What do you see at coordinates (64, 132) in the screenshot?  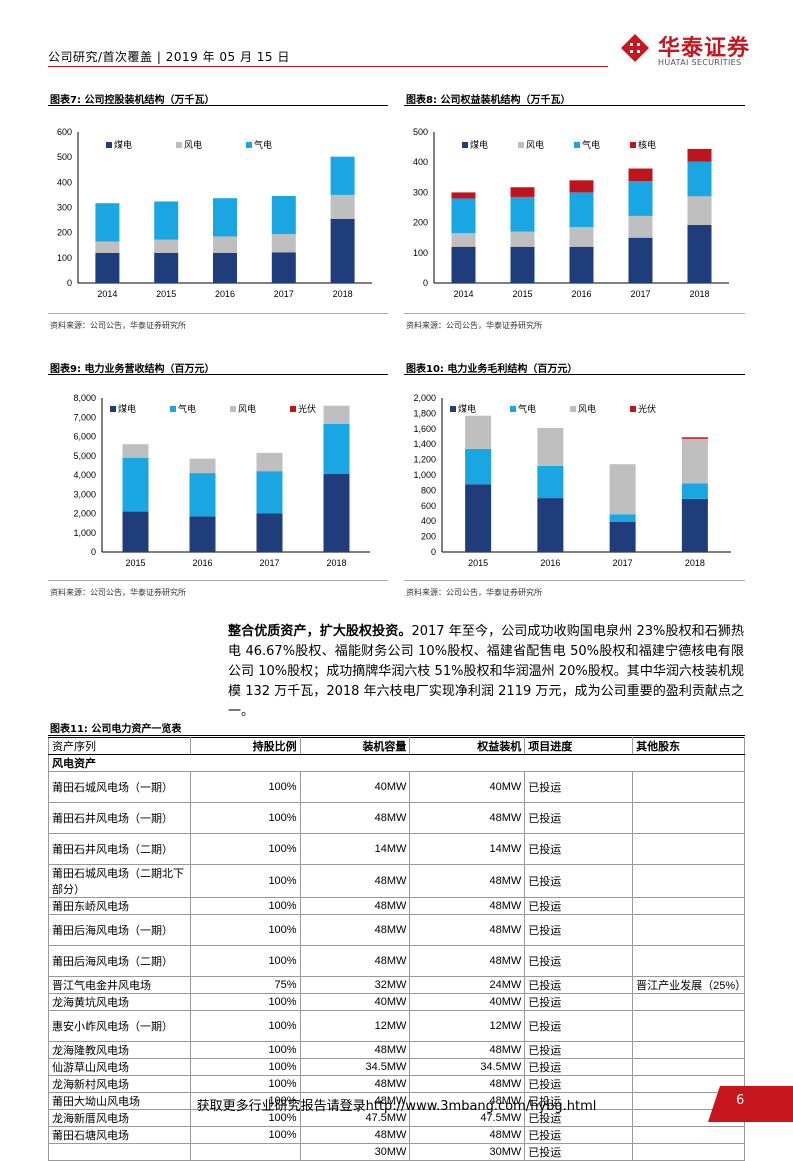 I see `y-tick-label: 600` at bounding box center [64, 132].